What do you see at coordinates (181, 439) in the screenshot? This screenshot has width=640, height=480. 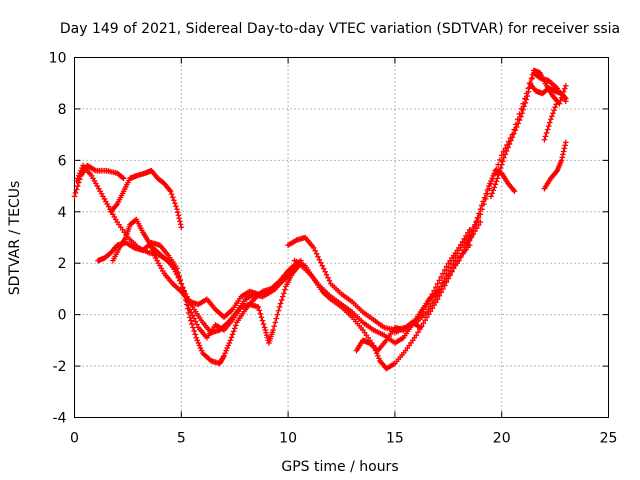 I see `x-tick-label: 5` at bounding box center [181, 439].